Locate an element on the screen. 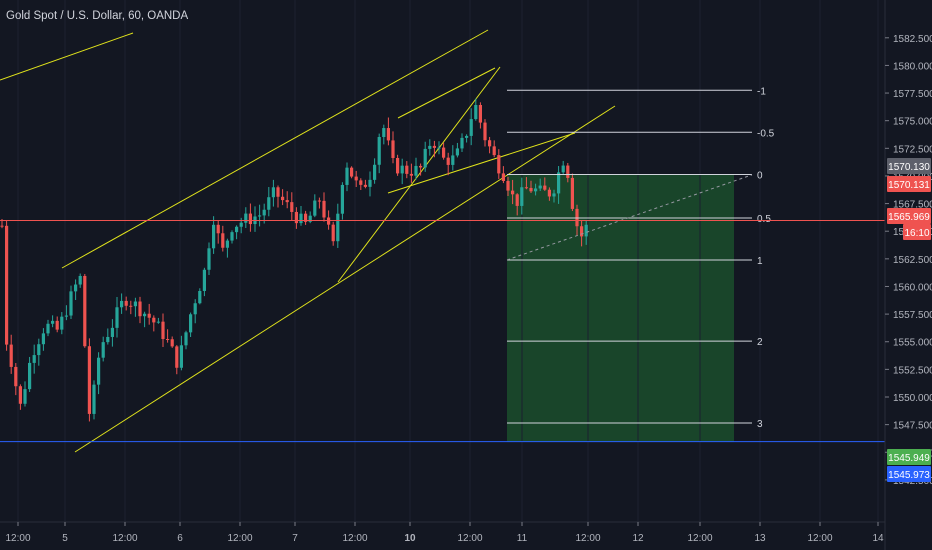 This screenshot has height=550, width=932. fib-level: -0.5 is located at coordinates (641, 133).